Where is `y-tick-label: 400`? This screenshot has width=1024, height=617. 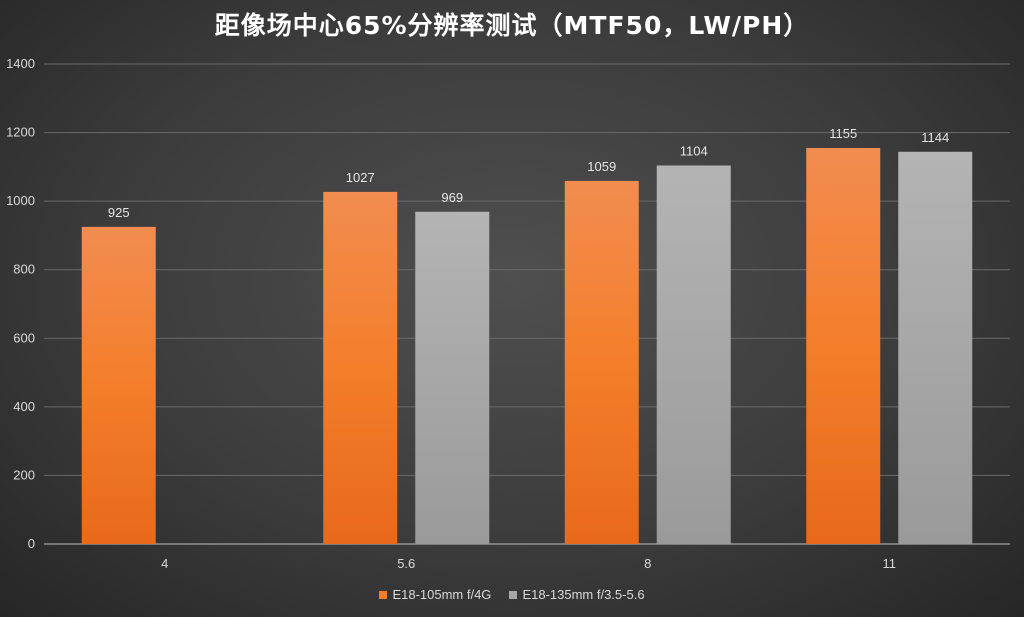
y-tick-label: 400 is located at coordinates (24, 406).